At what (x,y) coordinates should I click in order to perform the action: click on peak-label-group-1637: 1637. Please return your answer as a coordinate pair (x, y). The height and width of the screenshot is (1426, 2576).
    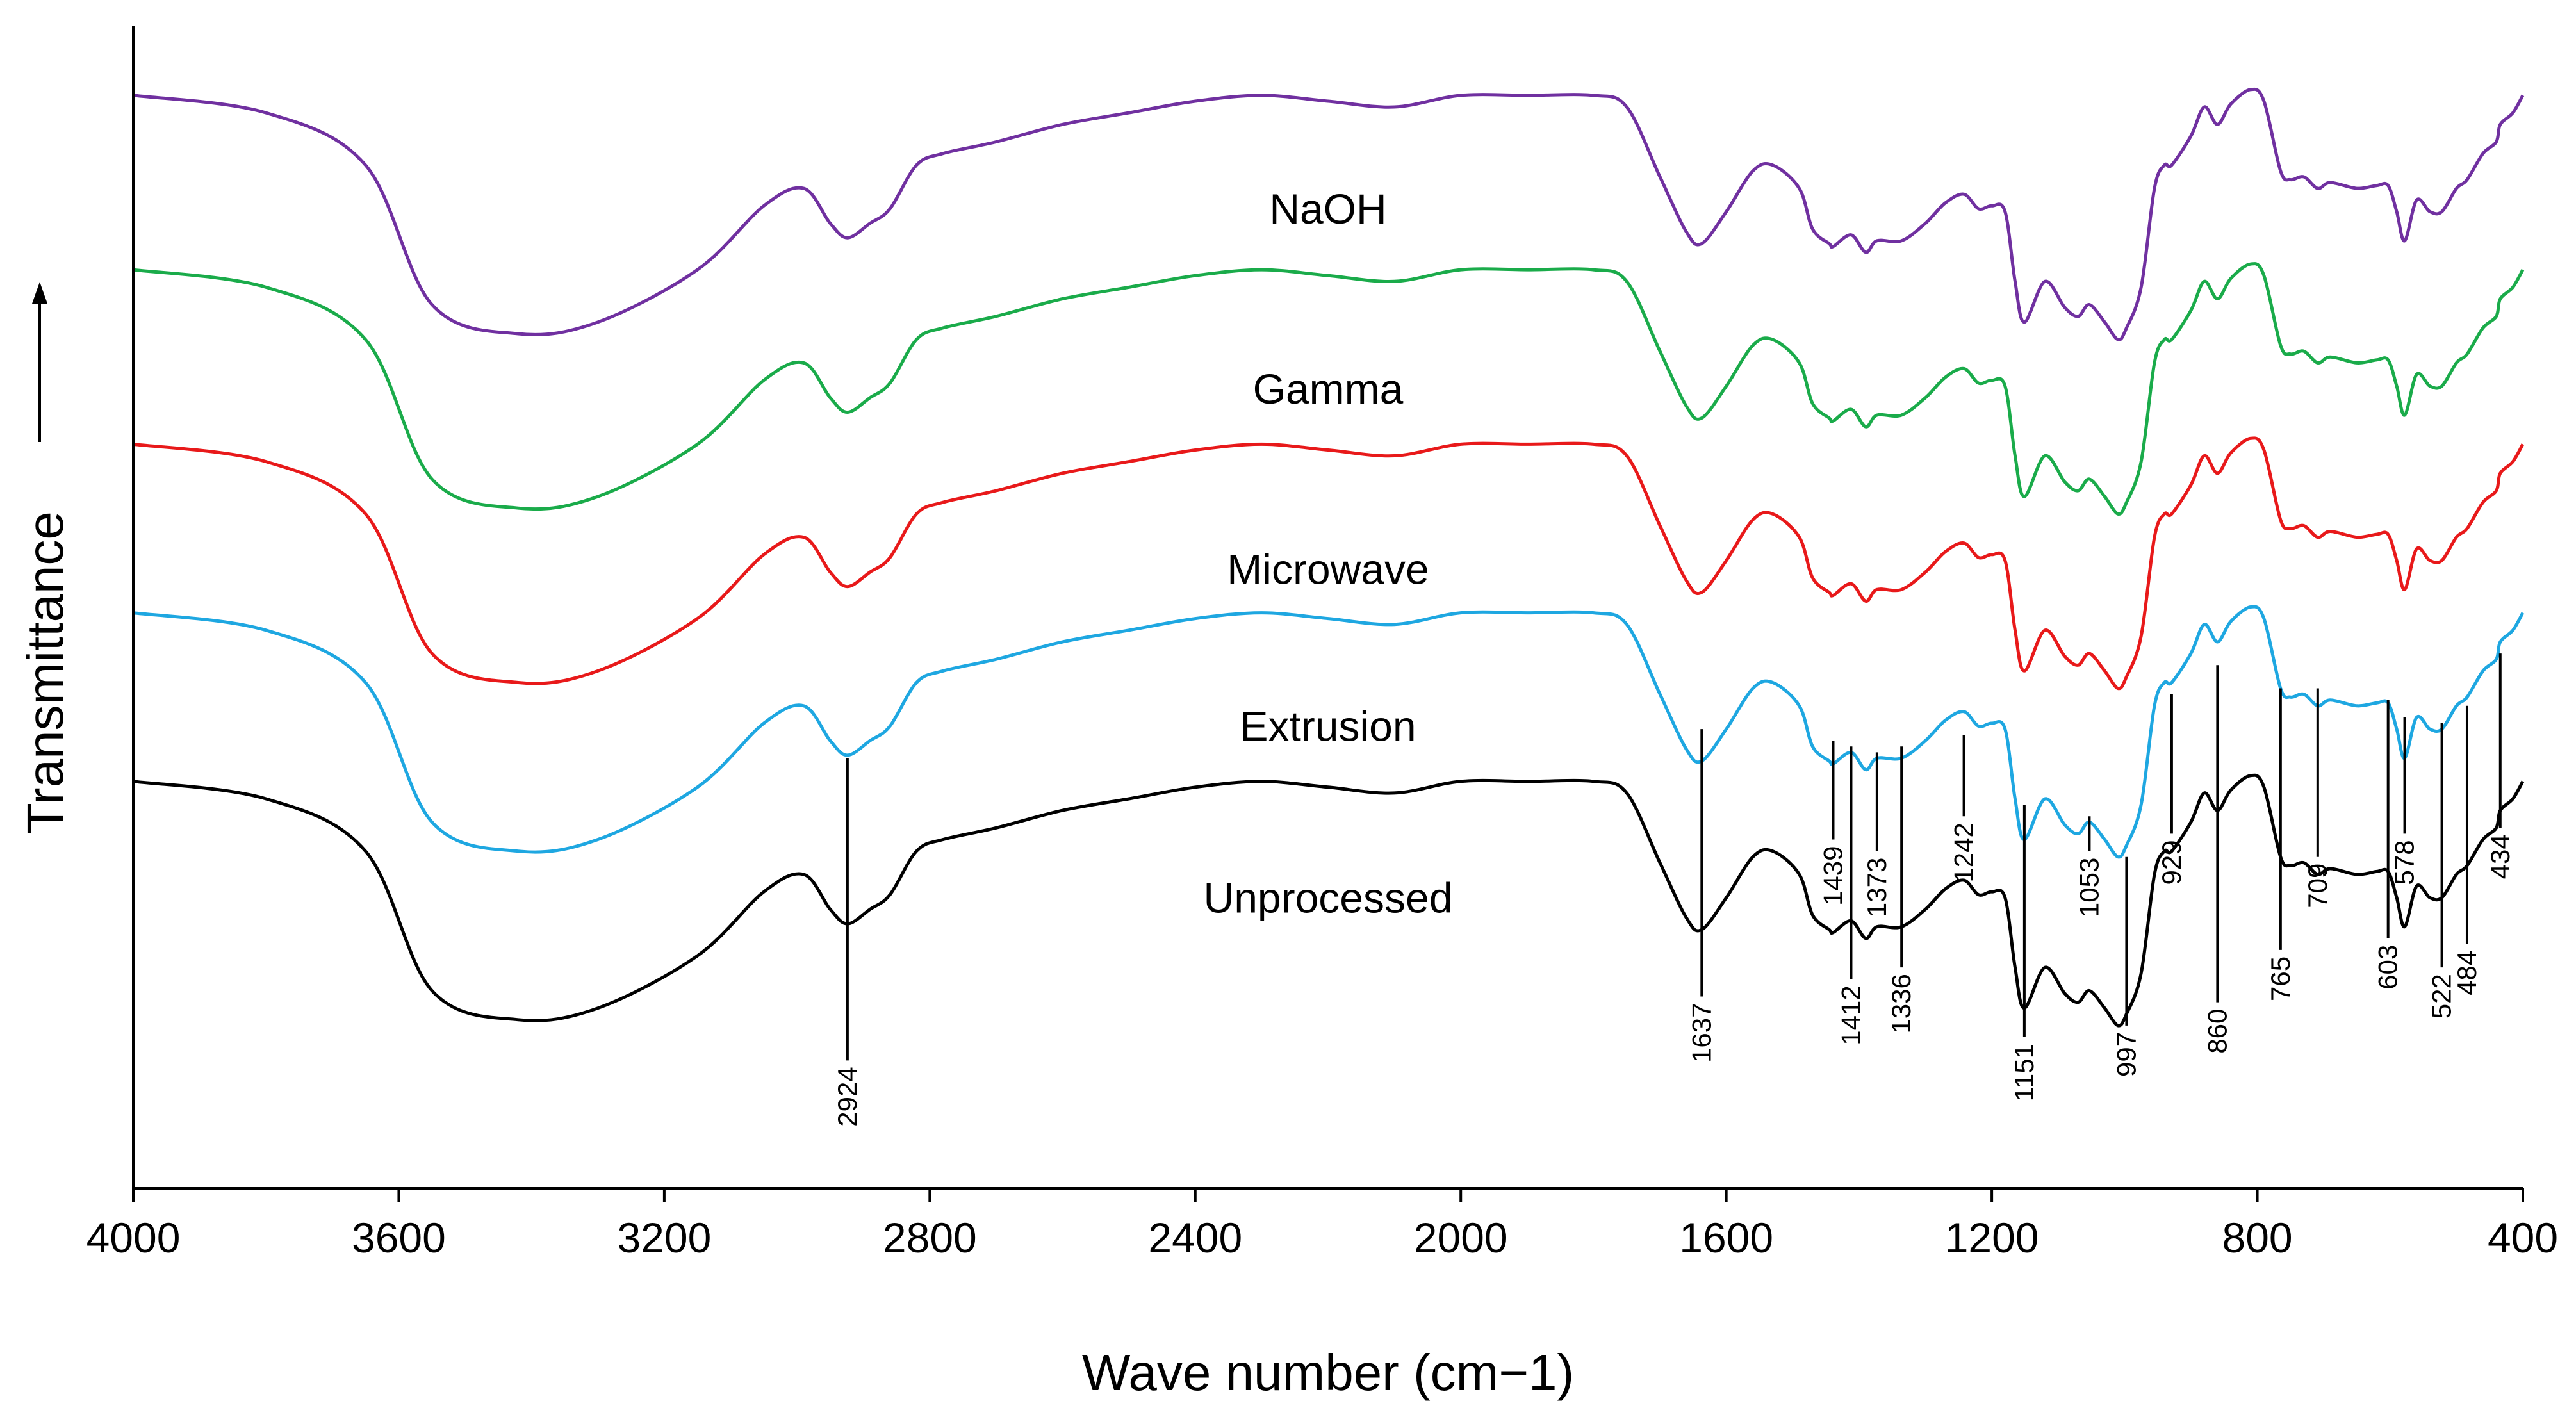
    Looking at the image, I should click on (1701, 1033).